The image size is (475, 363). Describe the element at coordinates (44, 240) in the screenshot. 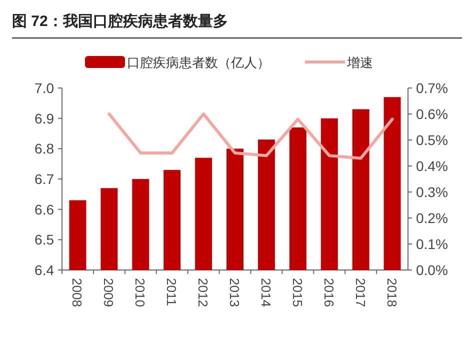

I see `y-tick-label: 6.5` at that location.